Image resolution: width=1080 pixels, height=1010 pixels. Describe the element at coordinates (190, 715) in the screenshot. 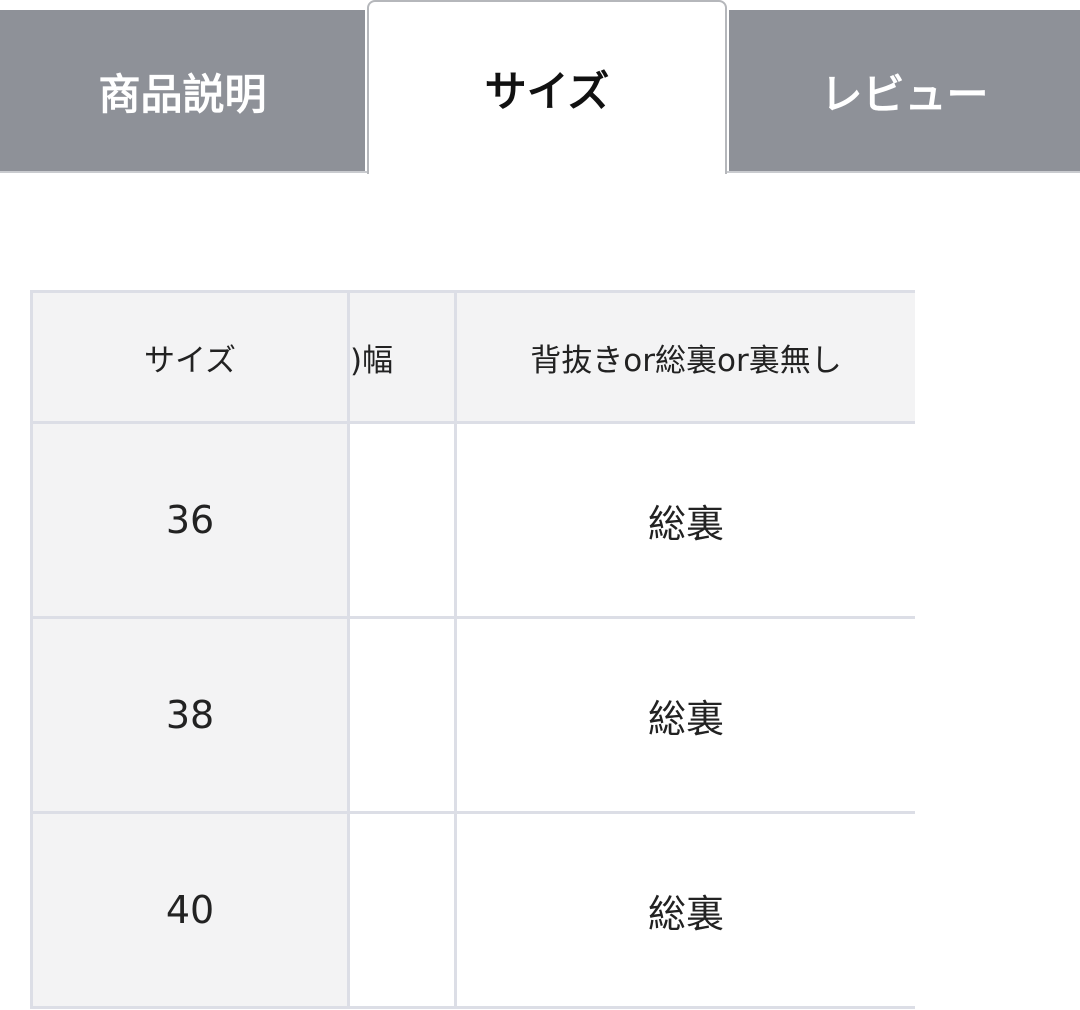

I see `cell-size: 38` at that location.